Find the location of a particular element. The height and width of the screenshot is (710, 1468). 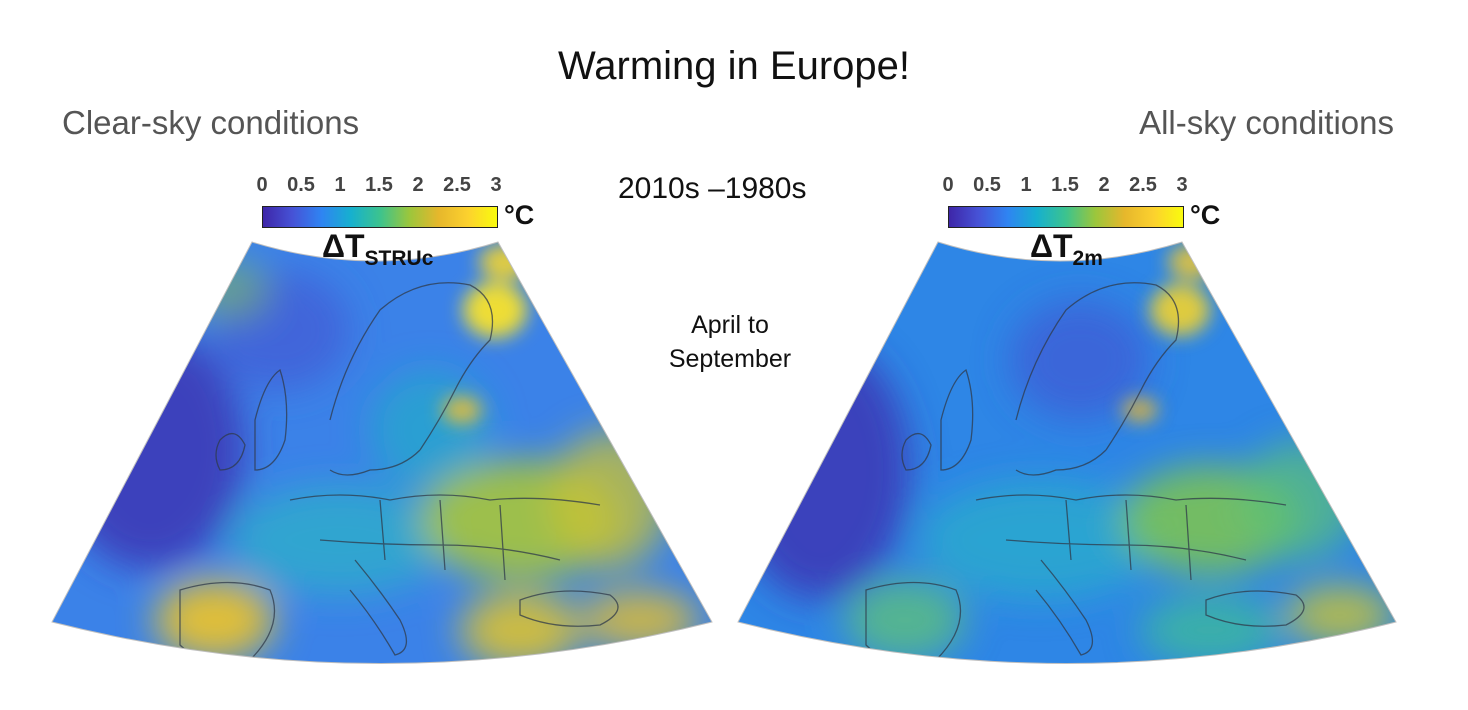

season-label: April to September is located at coordinates (730, 342).